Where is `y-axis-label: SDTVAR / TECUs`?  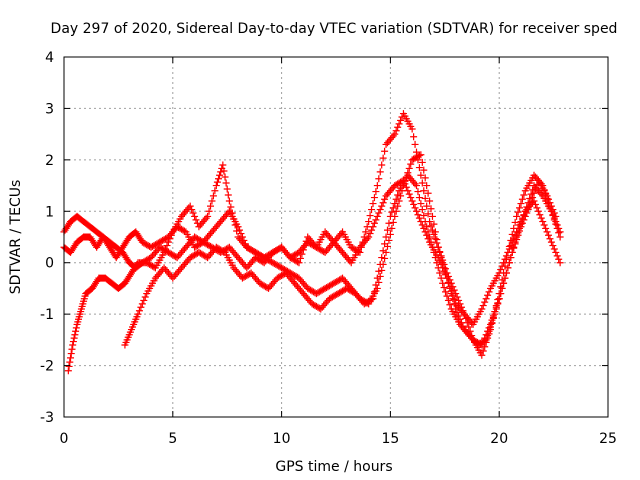 y-axis-label: SDTVAR / TECUs is located at coordinates (16, 237).